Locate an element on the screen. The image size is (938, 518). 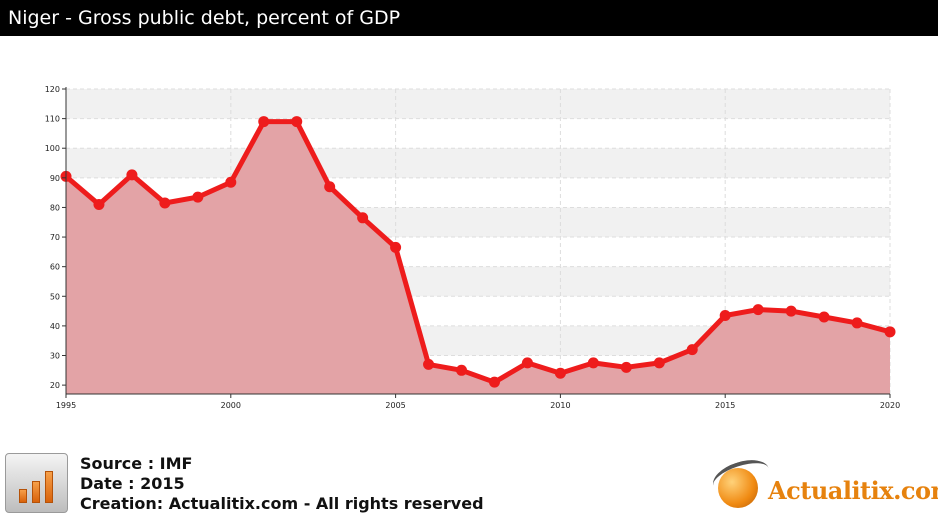
data-point-2012 is located at coordinates (626, 367).